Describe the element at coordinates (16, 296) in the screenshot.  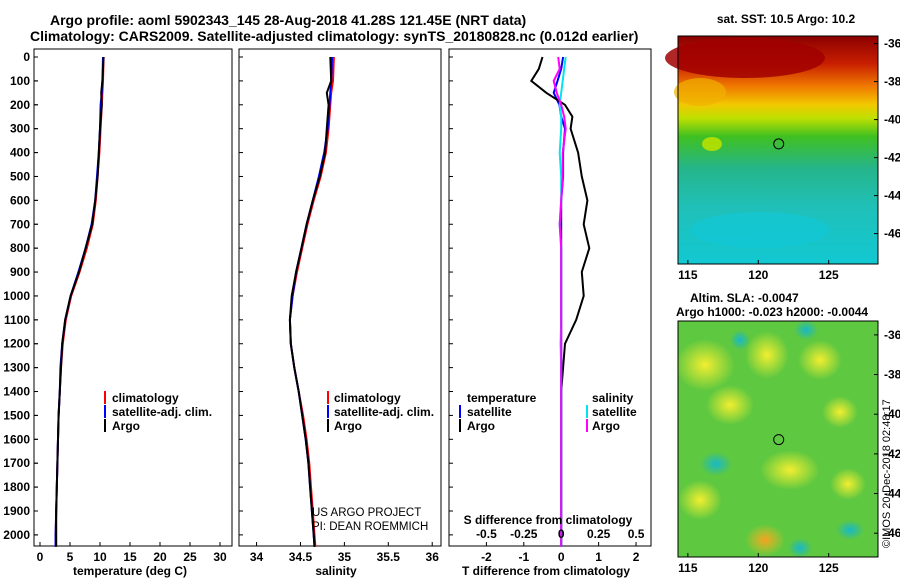
I see `depth-tick-label: 1000` at that location.